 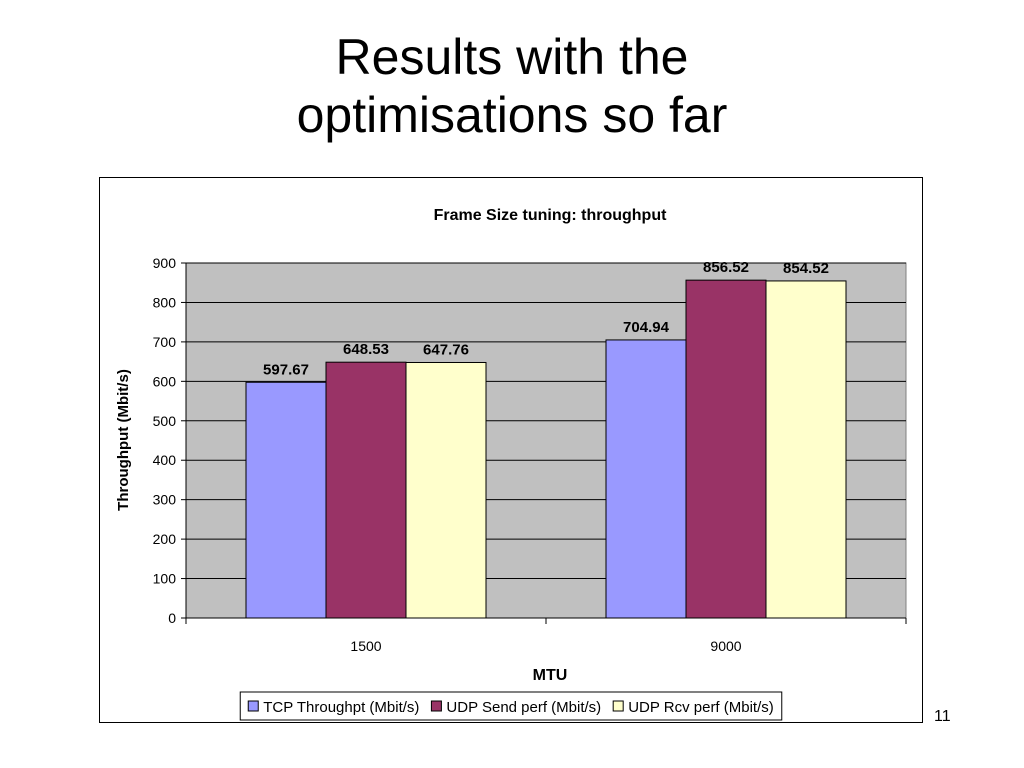 I want to click on bar-data-label: 856.52, so click(x=726, y=267).